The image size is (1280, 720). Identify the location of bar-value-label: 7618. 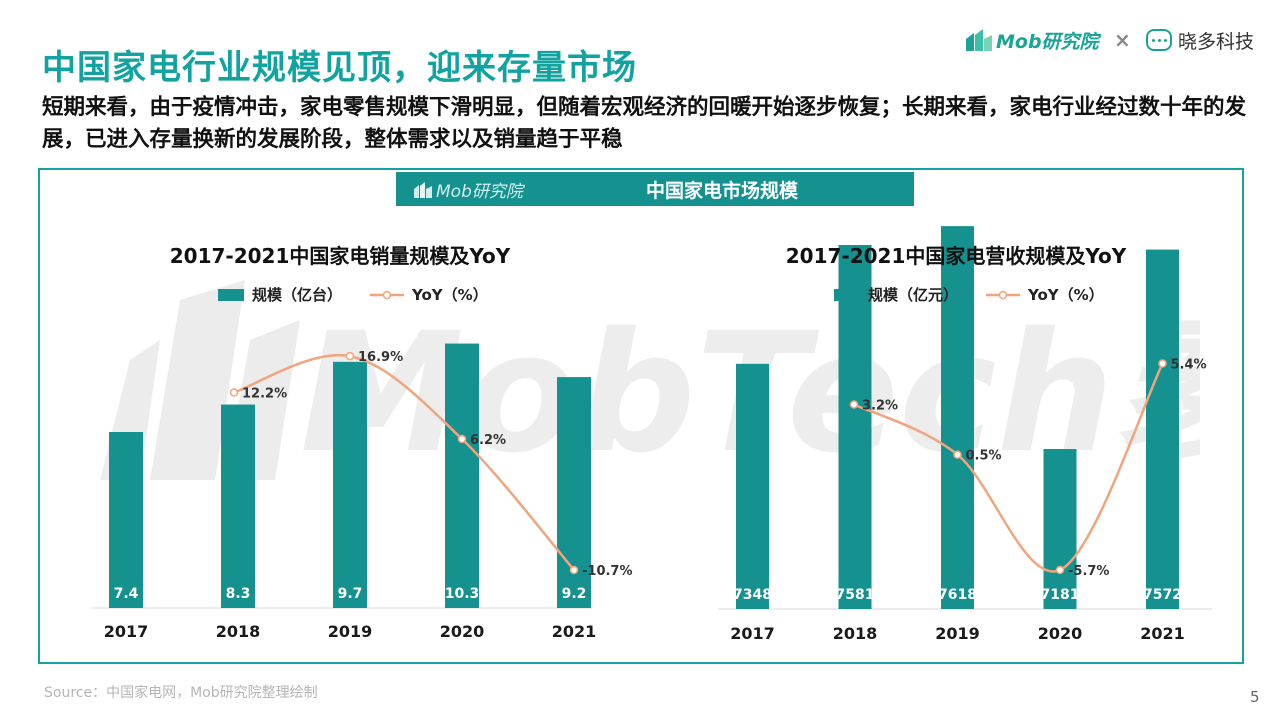
(957, 595).